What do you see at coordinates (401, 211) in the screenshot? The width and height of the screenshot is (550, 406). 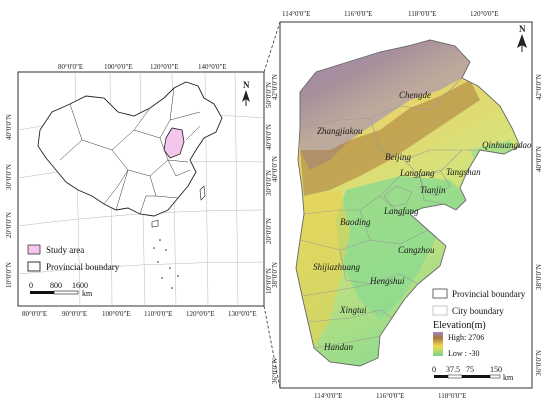 I see `city-label-langfang: Langfang` at bounding box center [401, 211].